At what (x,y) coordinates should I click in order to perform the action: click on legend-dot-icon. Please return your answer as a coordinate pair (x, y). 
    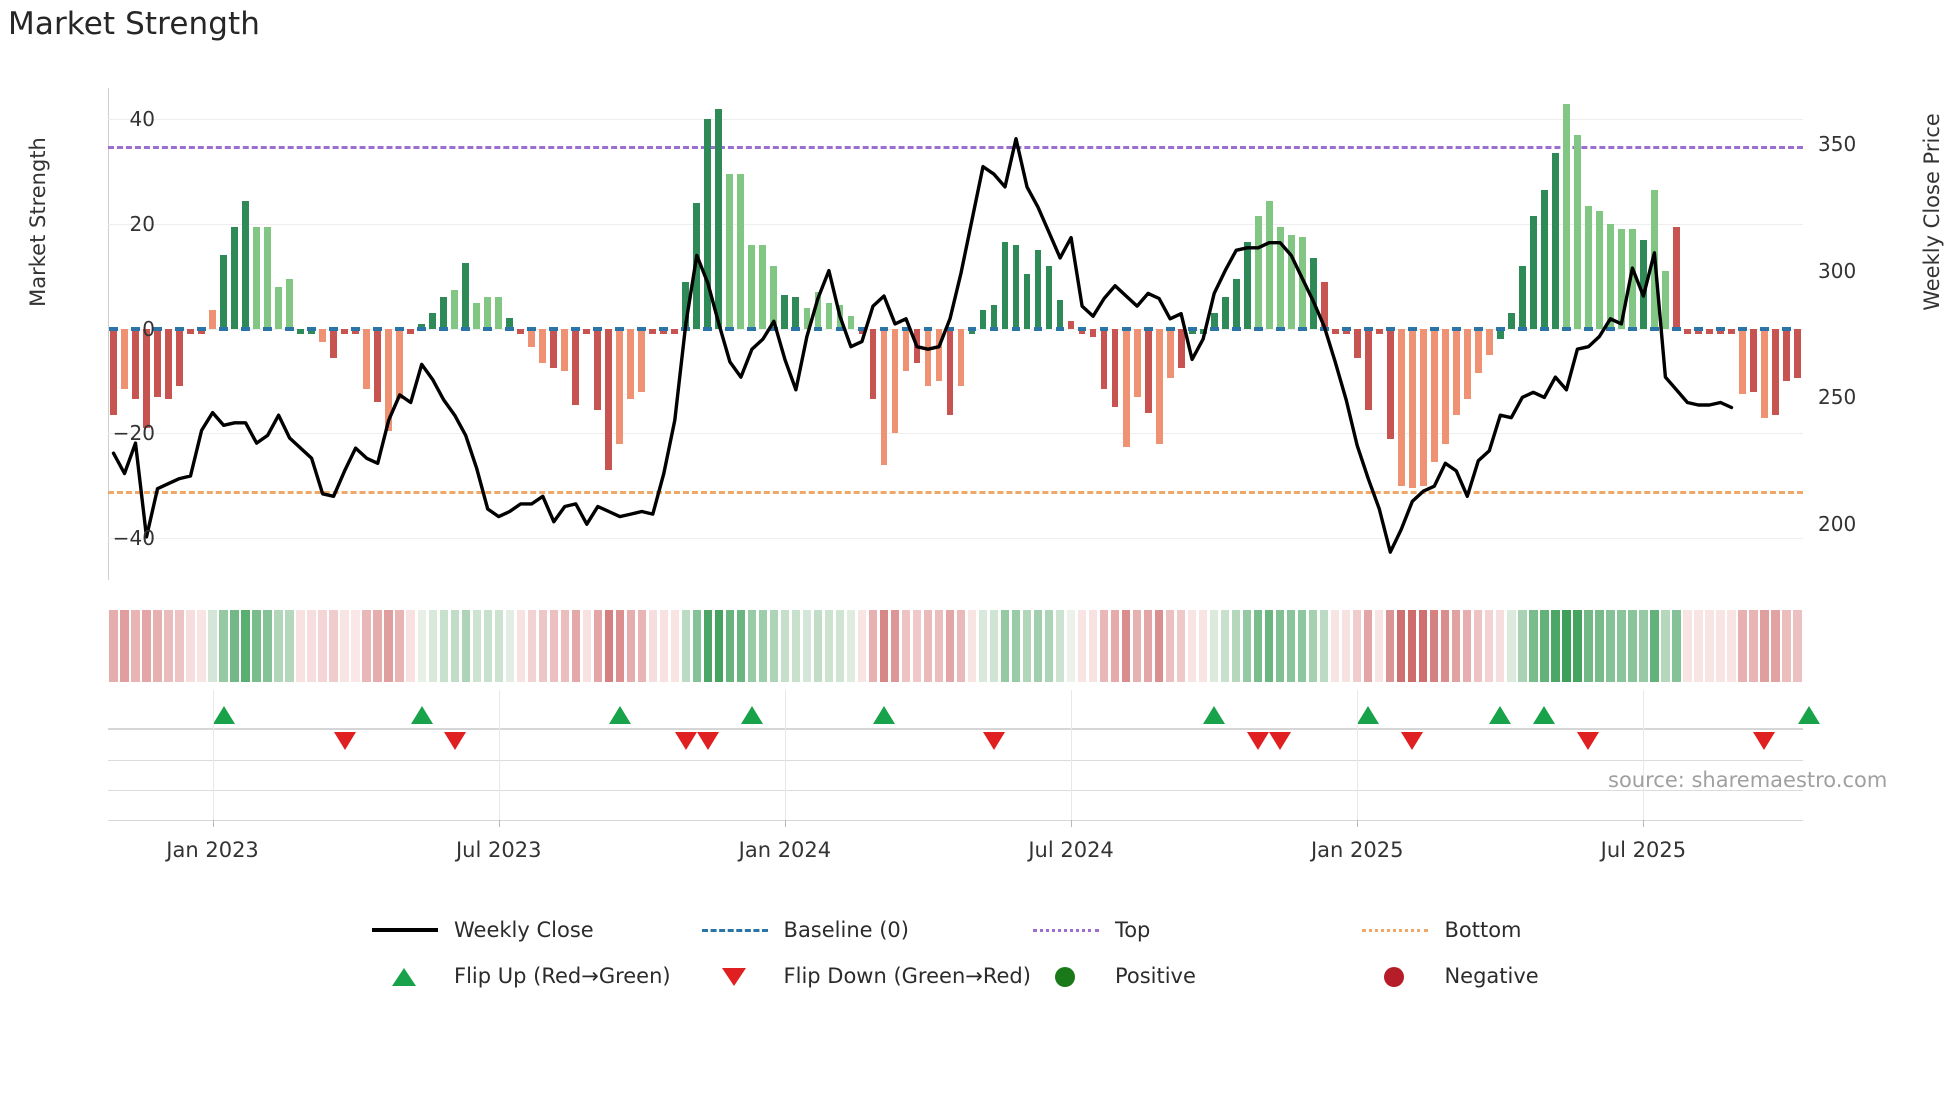
    Looking at the image, I should click on (1395, 976).